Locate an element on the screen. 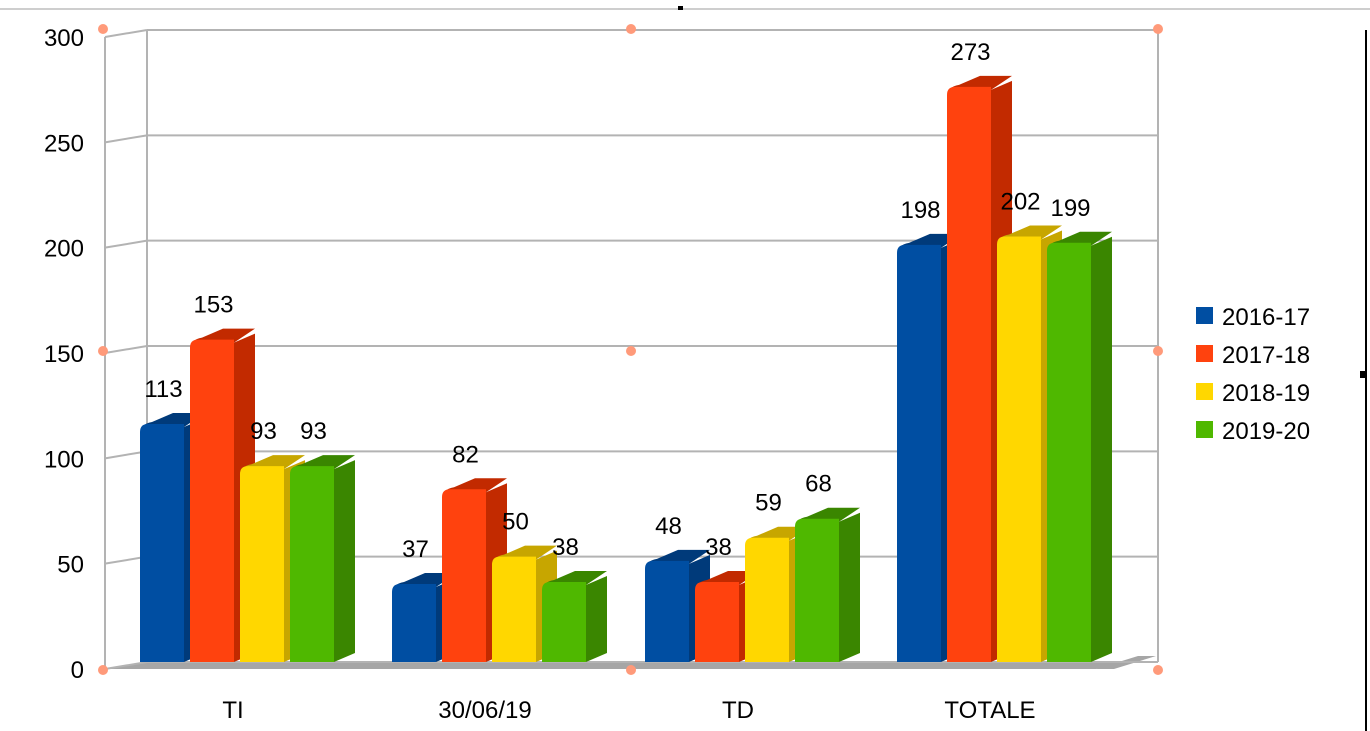 The height and width of the screenshot is (731, 1370). bar-top-2017-18-30/06/19 is located at coordinates (476, 485).